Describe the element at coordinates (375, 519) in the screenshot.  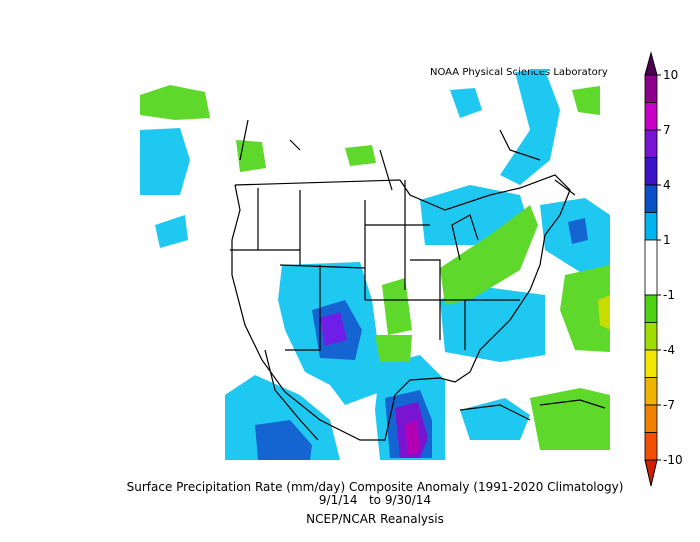
I see `dataset: NCEP/NCAR Reanalysis` at that location.